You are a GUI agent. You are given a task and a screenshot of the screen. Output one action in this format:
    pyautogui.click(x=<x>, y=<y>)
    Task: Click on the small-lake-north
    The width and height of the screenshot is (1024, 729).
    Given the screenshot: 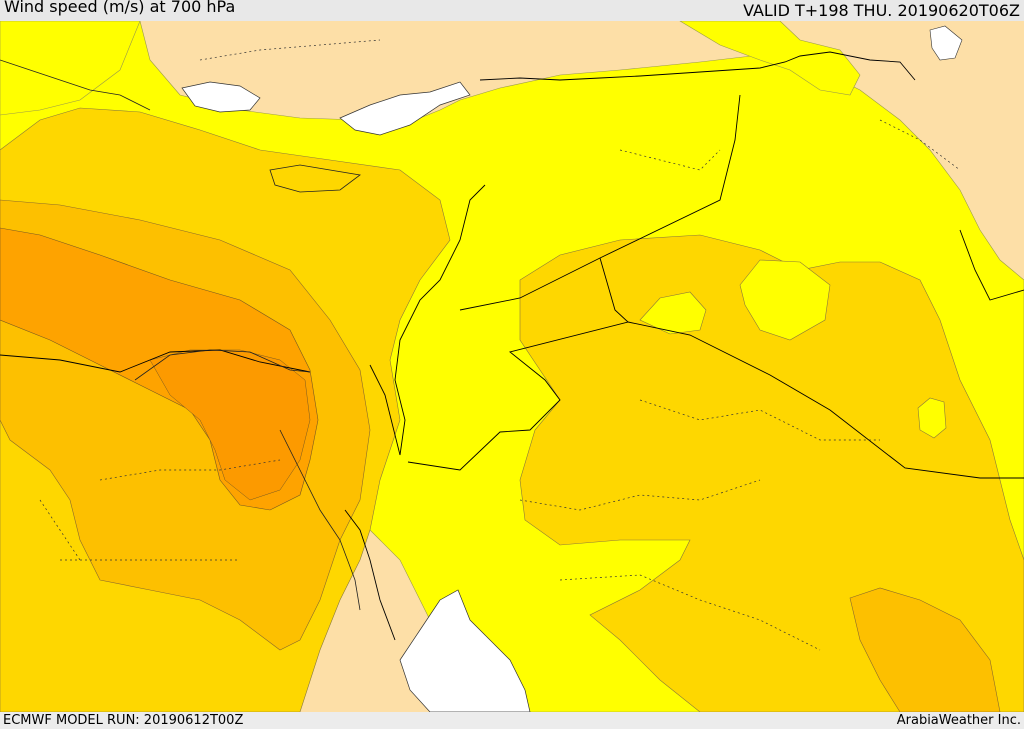 What is the action you would take?
    pyautogui.click(x=946, y=43)
    